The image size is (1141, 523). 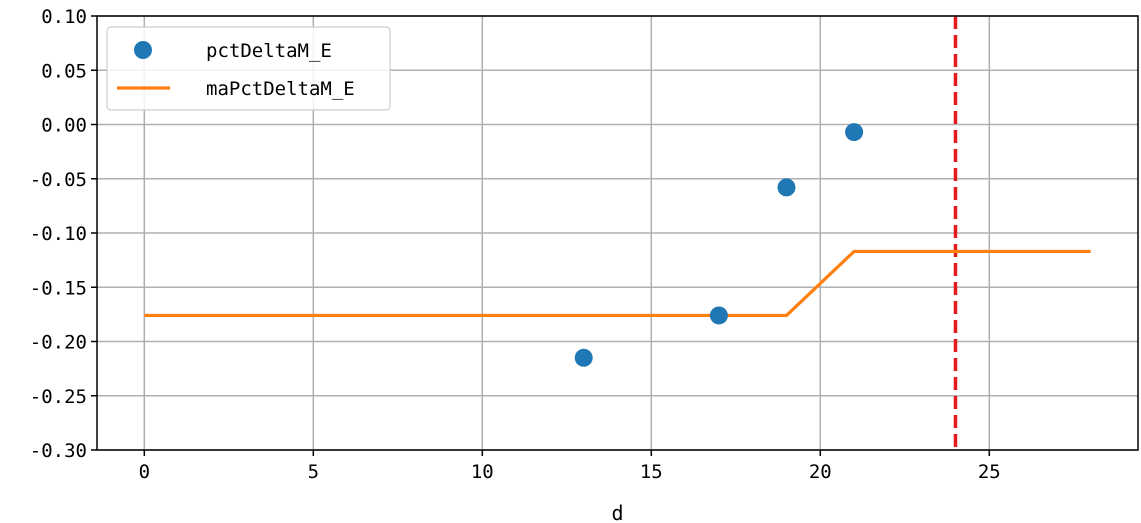 I want to click on legend-label-maPctDeltaM_E: maPctDeltaM_E, so click(x=280, y=89).